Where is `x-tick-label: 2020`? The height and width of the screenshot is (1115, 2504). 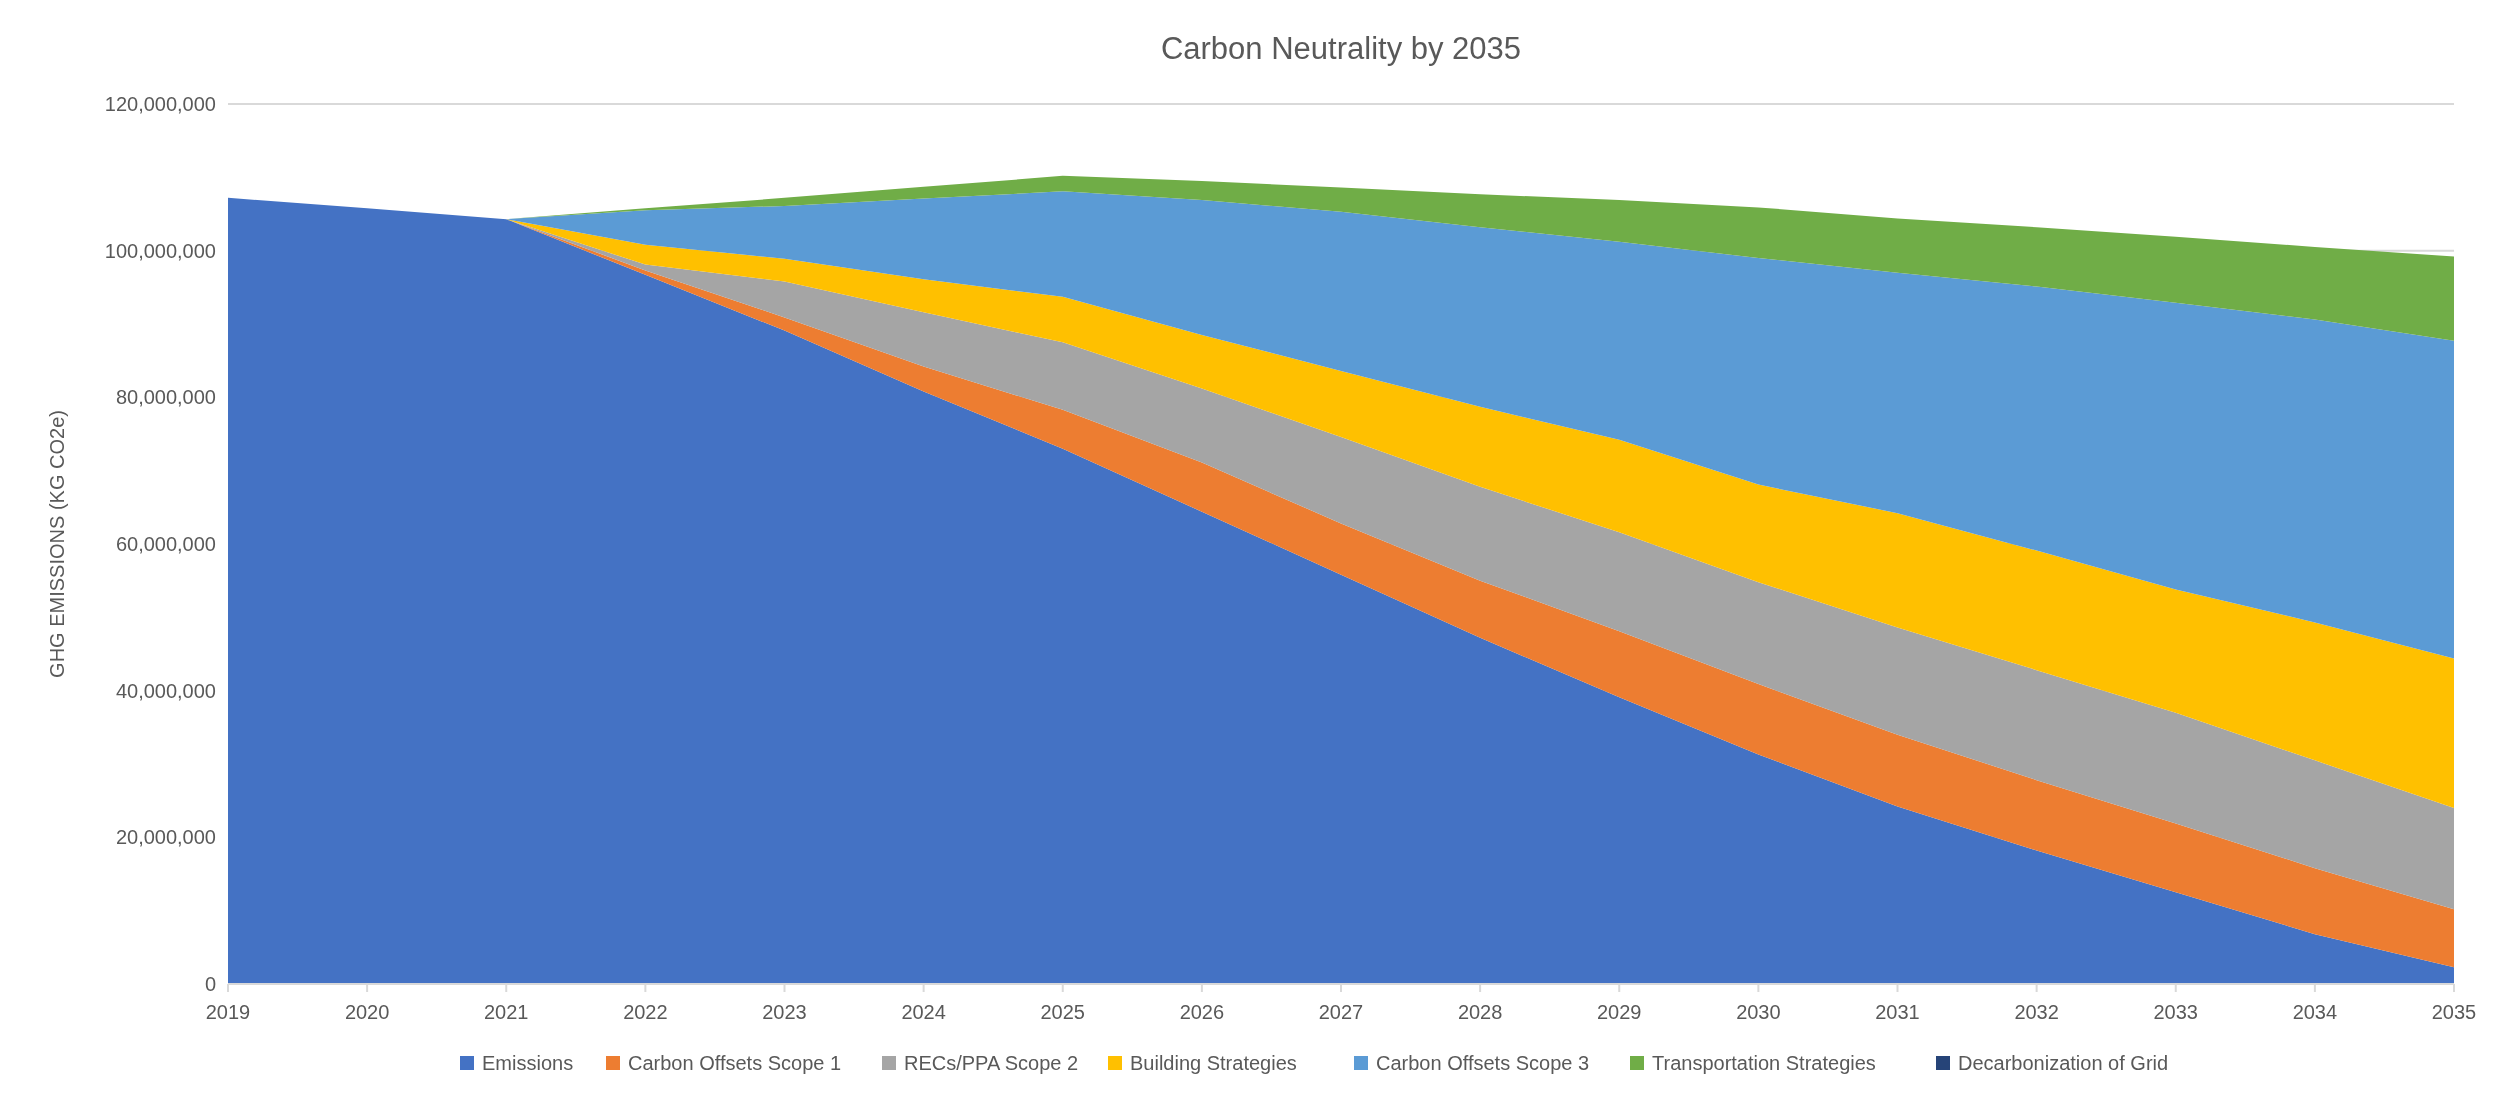 x-tick-label: 2020 is located at coordinates (367, 1012).